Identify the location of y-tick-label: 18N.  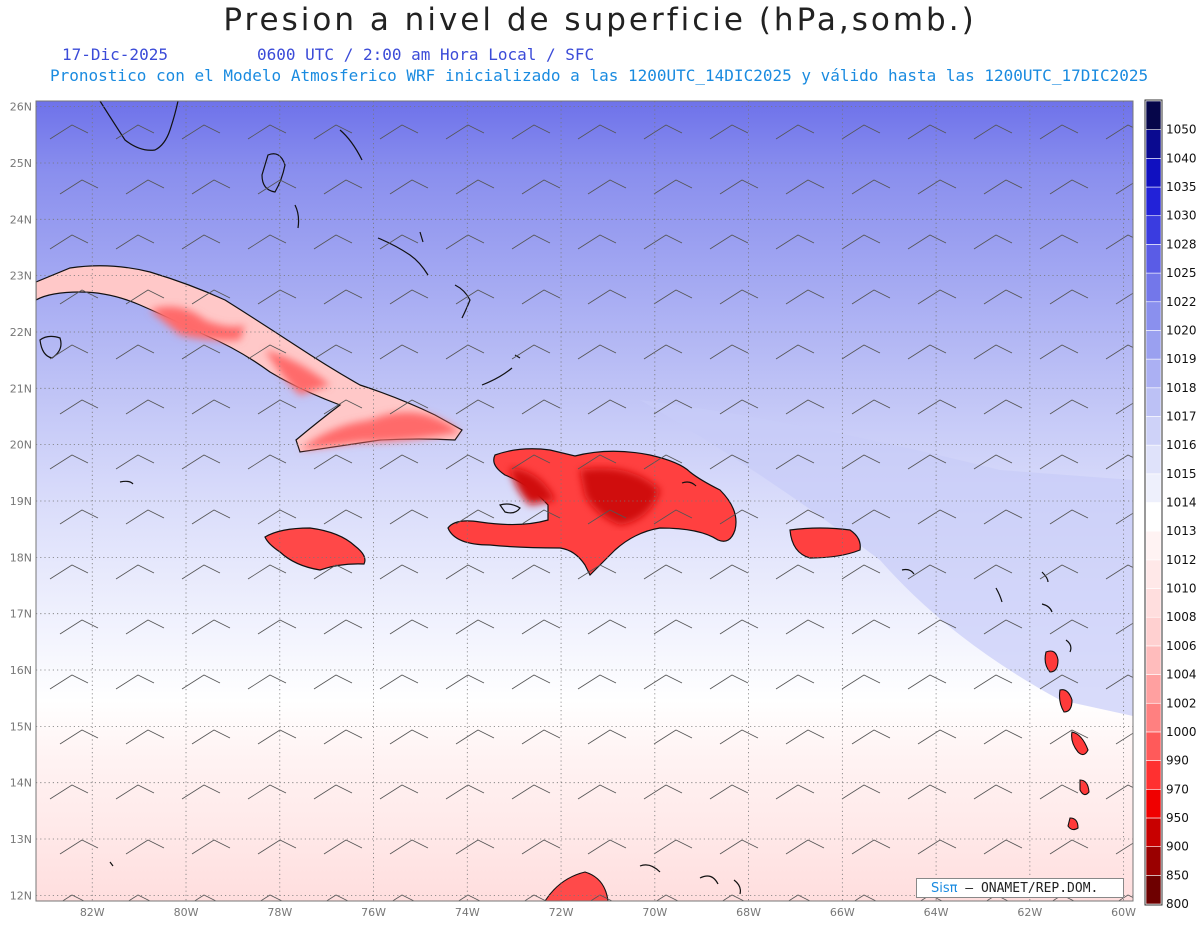
(21, 557).